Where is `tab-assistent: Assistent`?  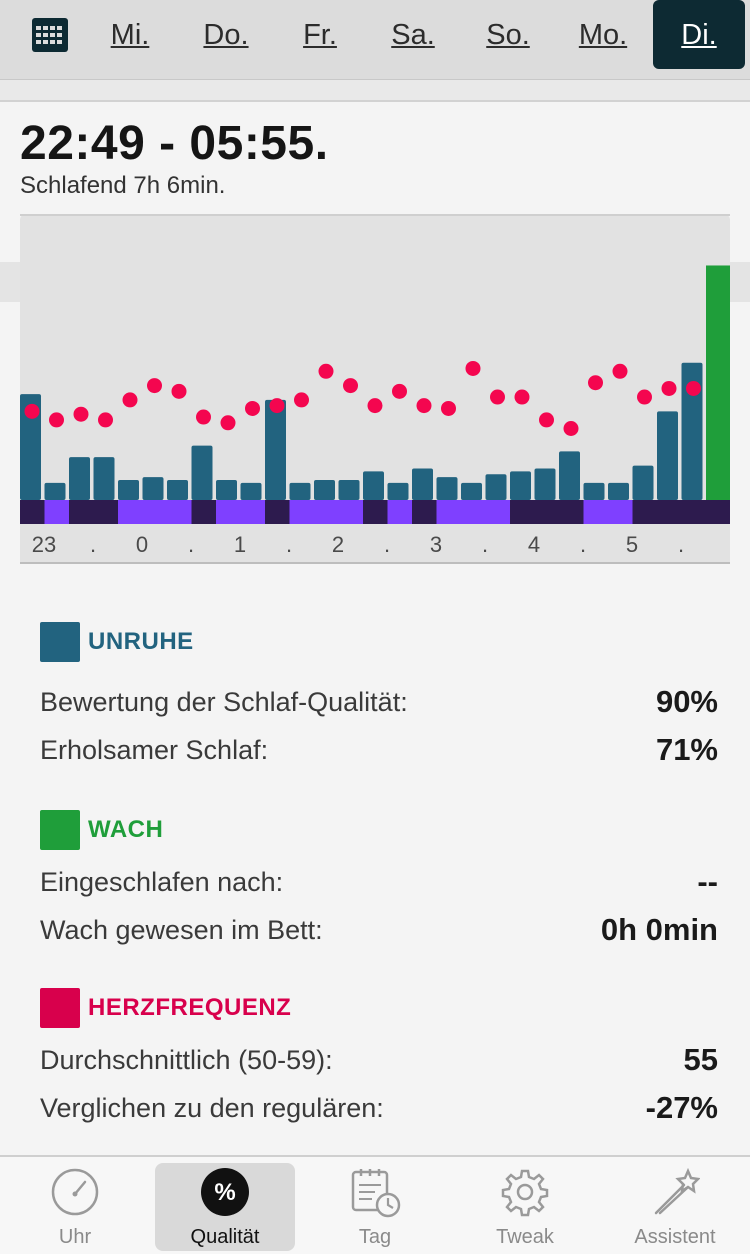 tab-assistent: Assistent is located at coordinates (675, 1207).